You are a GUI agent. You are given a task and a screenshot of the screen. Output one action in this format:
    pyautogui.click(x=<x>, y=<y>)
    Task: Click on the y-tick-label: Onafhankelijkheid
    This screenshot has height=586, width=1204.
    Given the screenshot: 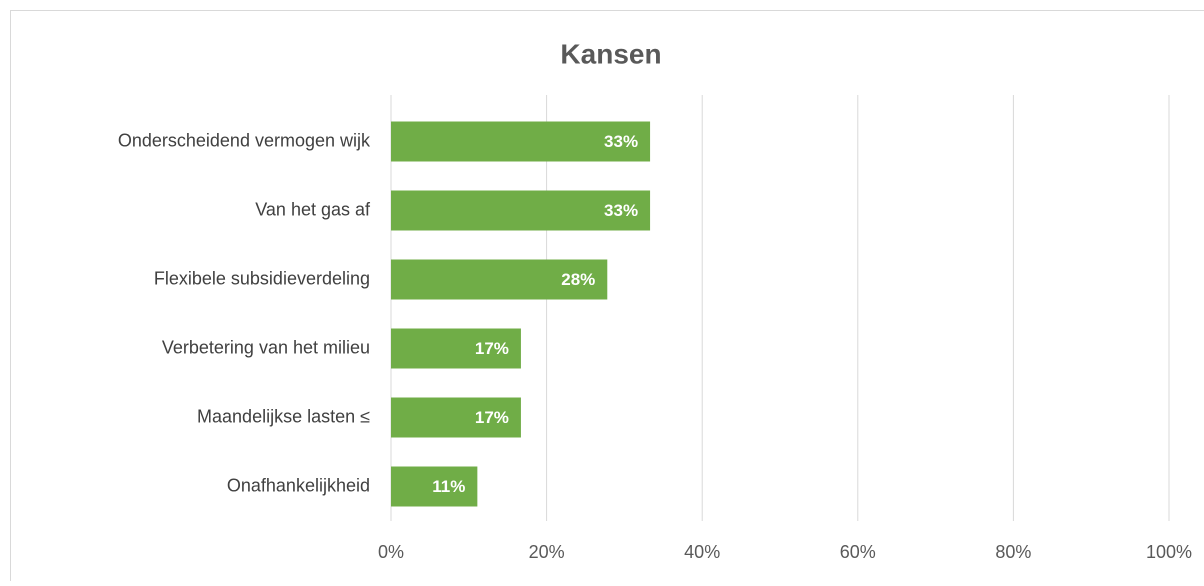 What is the action you would take?
    pyautogui.click(x=298, y=485)
    